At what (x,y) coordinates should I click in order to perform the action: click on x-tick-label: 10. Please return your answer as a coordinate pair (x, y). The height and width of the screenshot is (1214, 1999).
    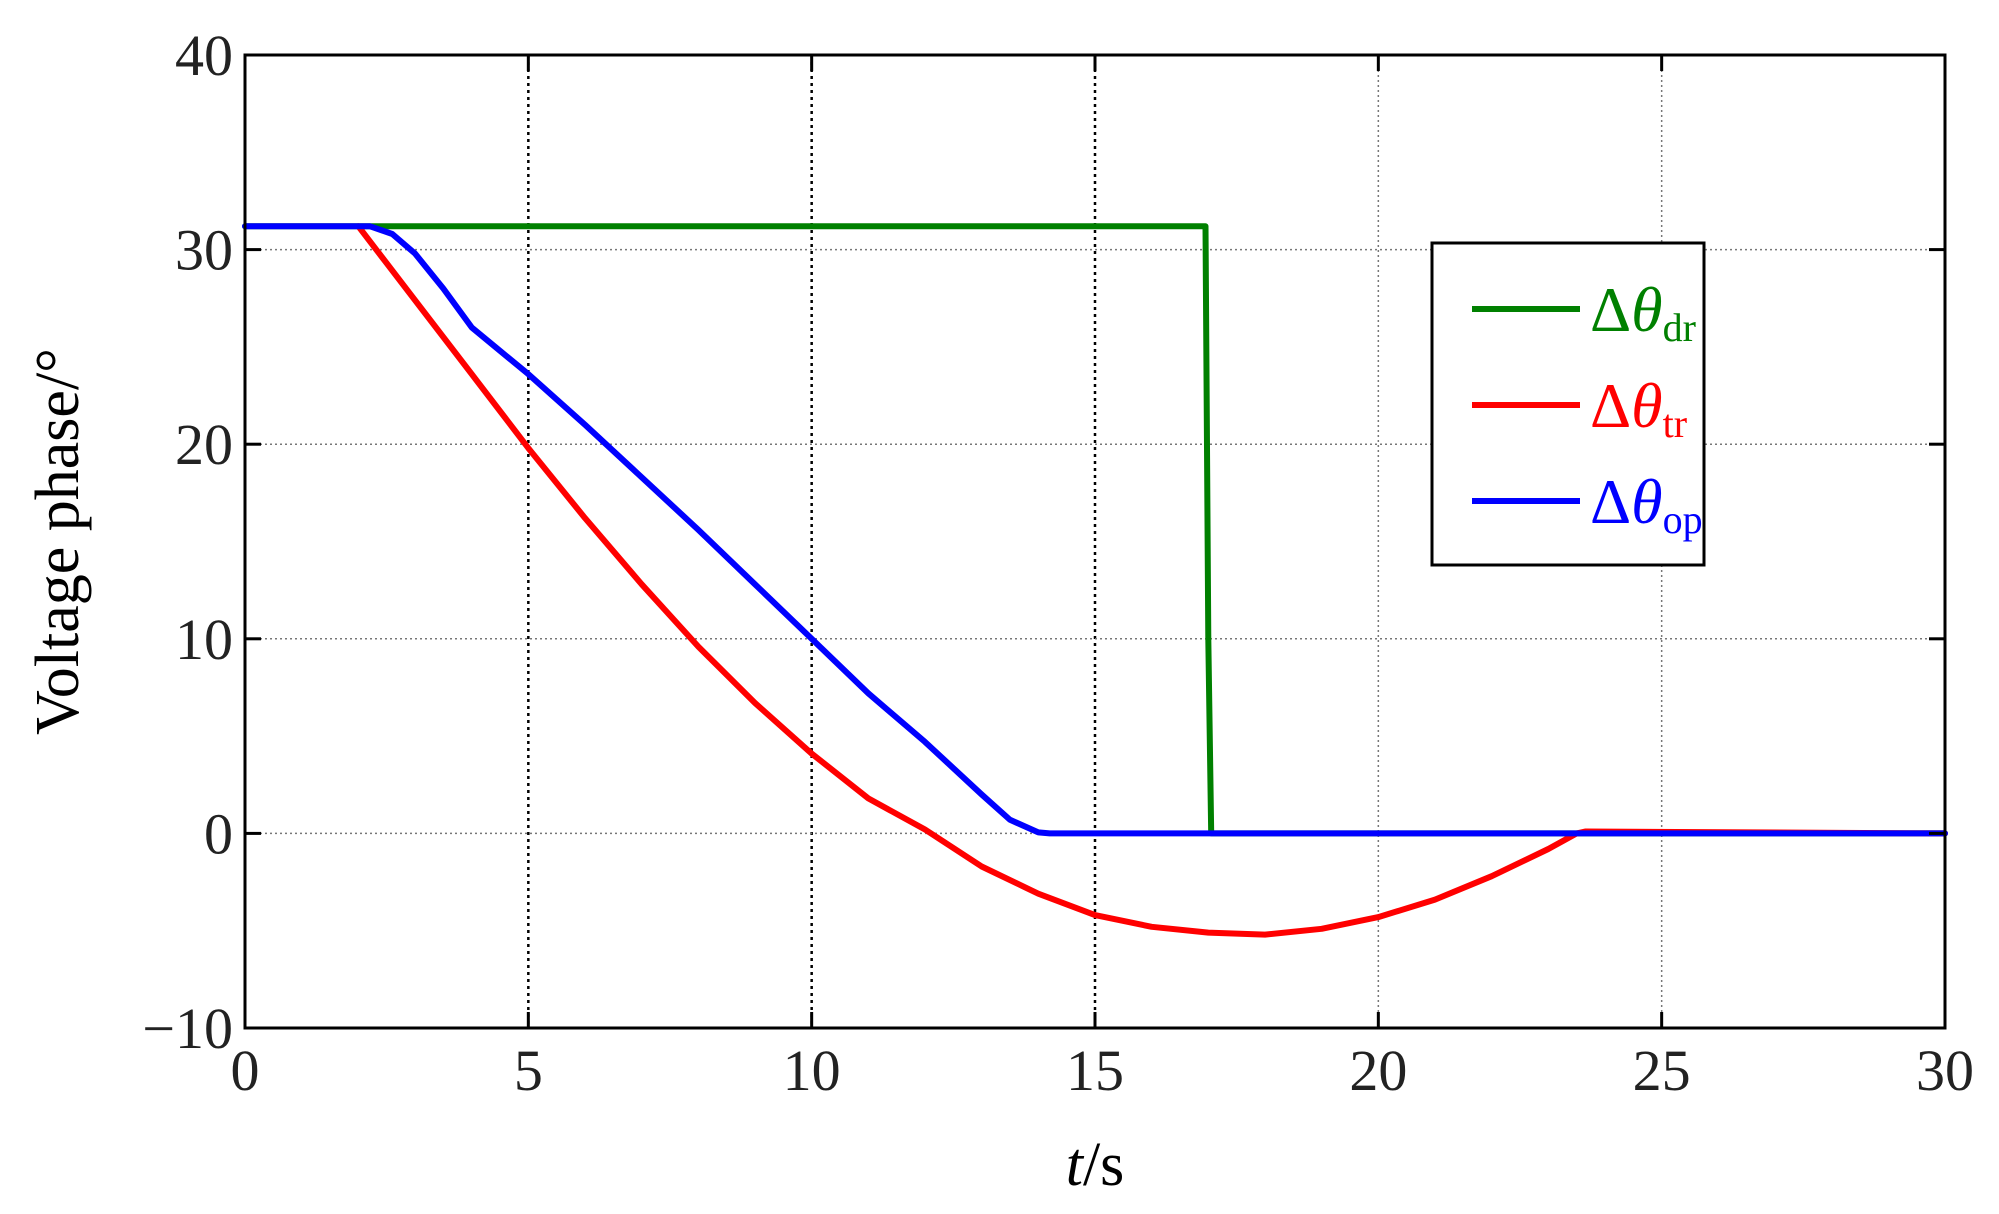
    Looking at the image, I should click on (812, 1070).